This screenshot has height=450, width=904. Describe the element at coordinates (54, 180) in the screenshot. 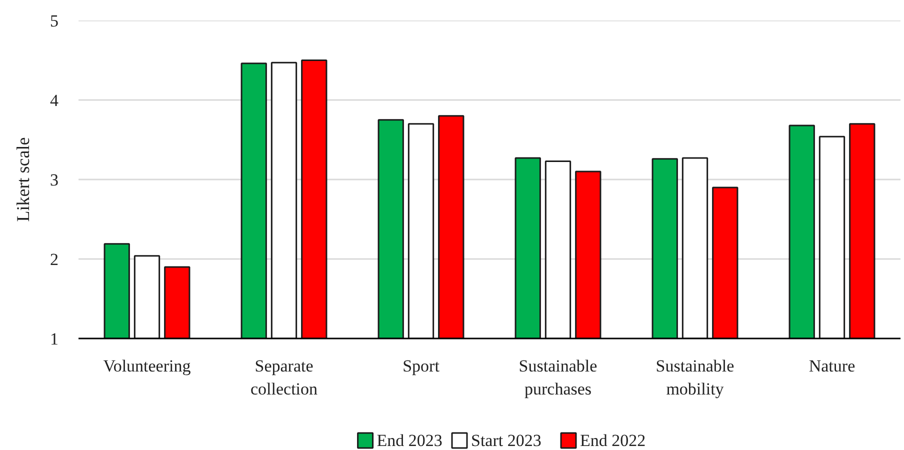

I see `y-tick-label: 3` at that location.